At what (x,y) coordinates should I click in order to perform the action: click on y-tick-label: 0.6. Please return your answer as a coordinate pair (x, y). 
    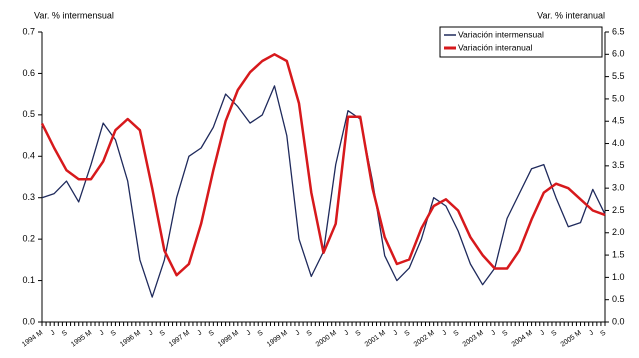
    Looking at the image, I should click on (28, 73).